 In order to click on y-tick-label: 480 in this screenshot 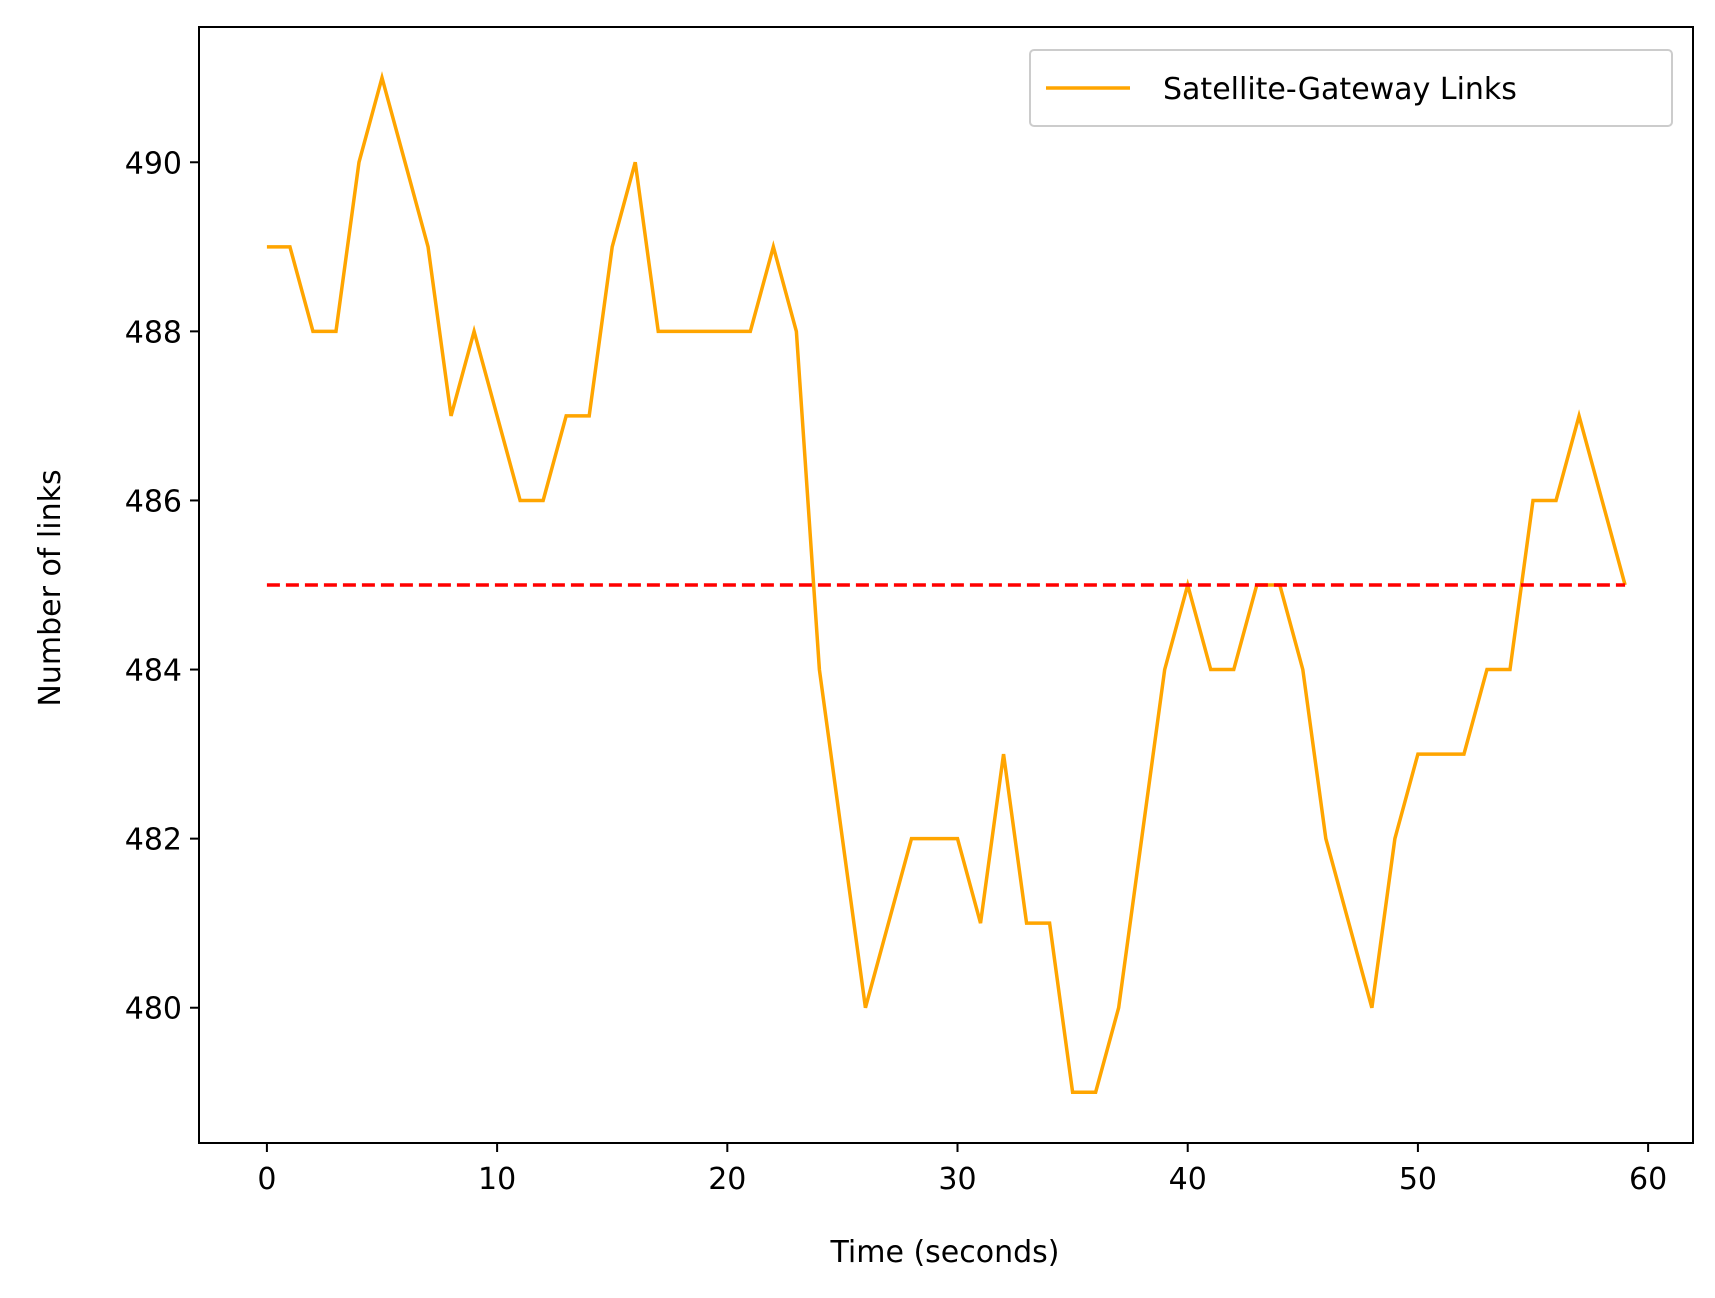, I will do `click(153, 1009)`.